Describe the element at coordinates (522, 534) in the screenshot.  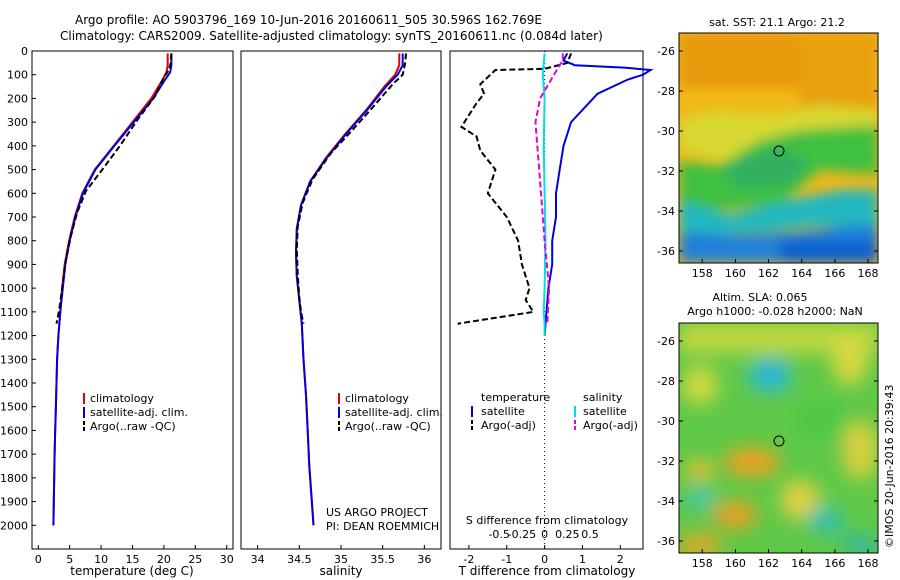
I see `s-diff-tick-label: -0.25` at that location.